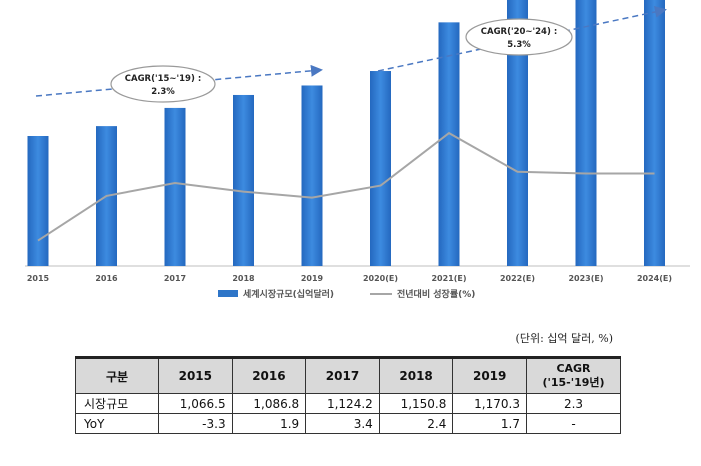  What do you see at coordinates (342, 375) in the screenshot?
I see `header-year: 2017` at bounding box center [342, 375].